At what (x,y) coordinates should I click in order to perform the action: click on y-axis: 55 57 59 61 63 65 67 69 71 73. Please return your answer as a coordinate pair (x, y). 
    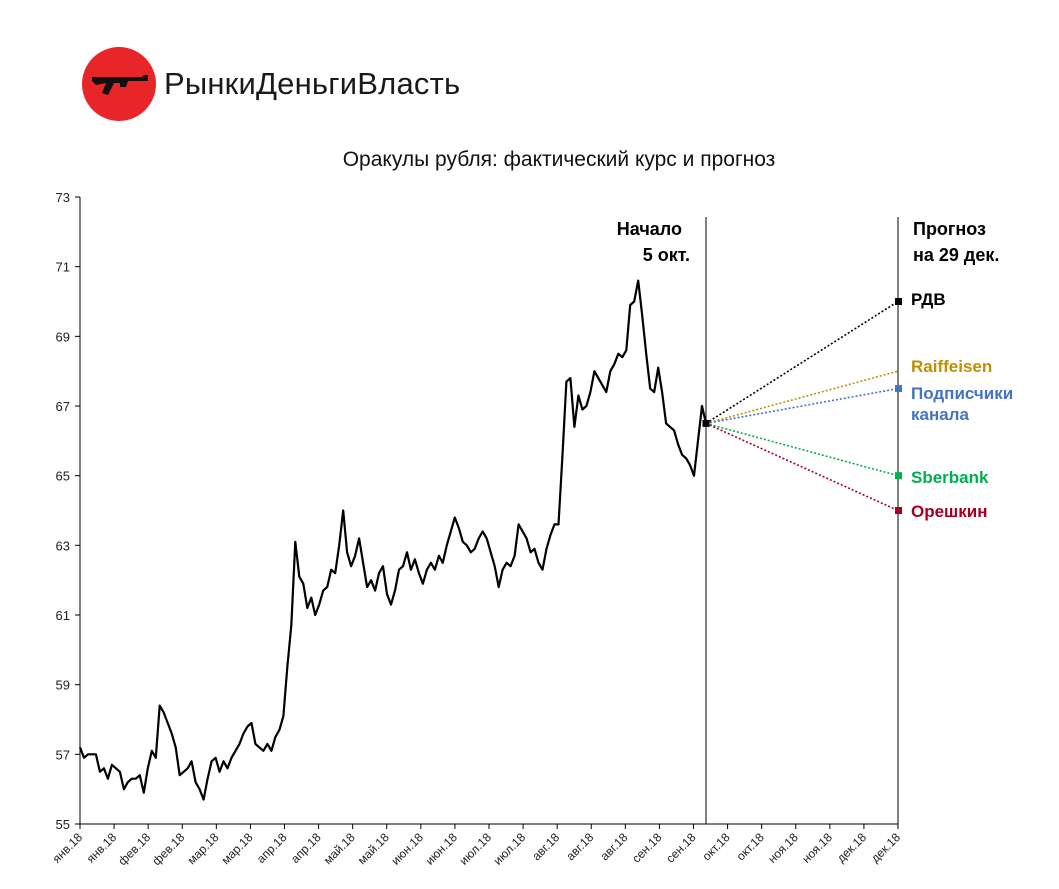
    Looking at the image, I should click on (68, 511).